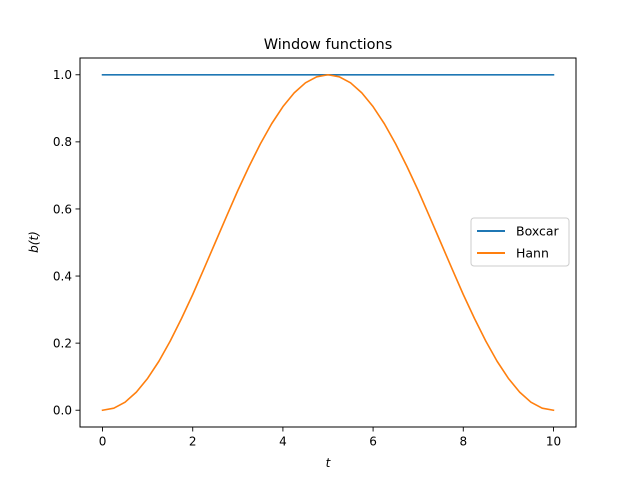 This screenshot has width=640, height=480. Describe the element at coordinates (329, 463) in the screenshot. I see `x-axis-label: t` at that location.